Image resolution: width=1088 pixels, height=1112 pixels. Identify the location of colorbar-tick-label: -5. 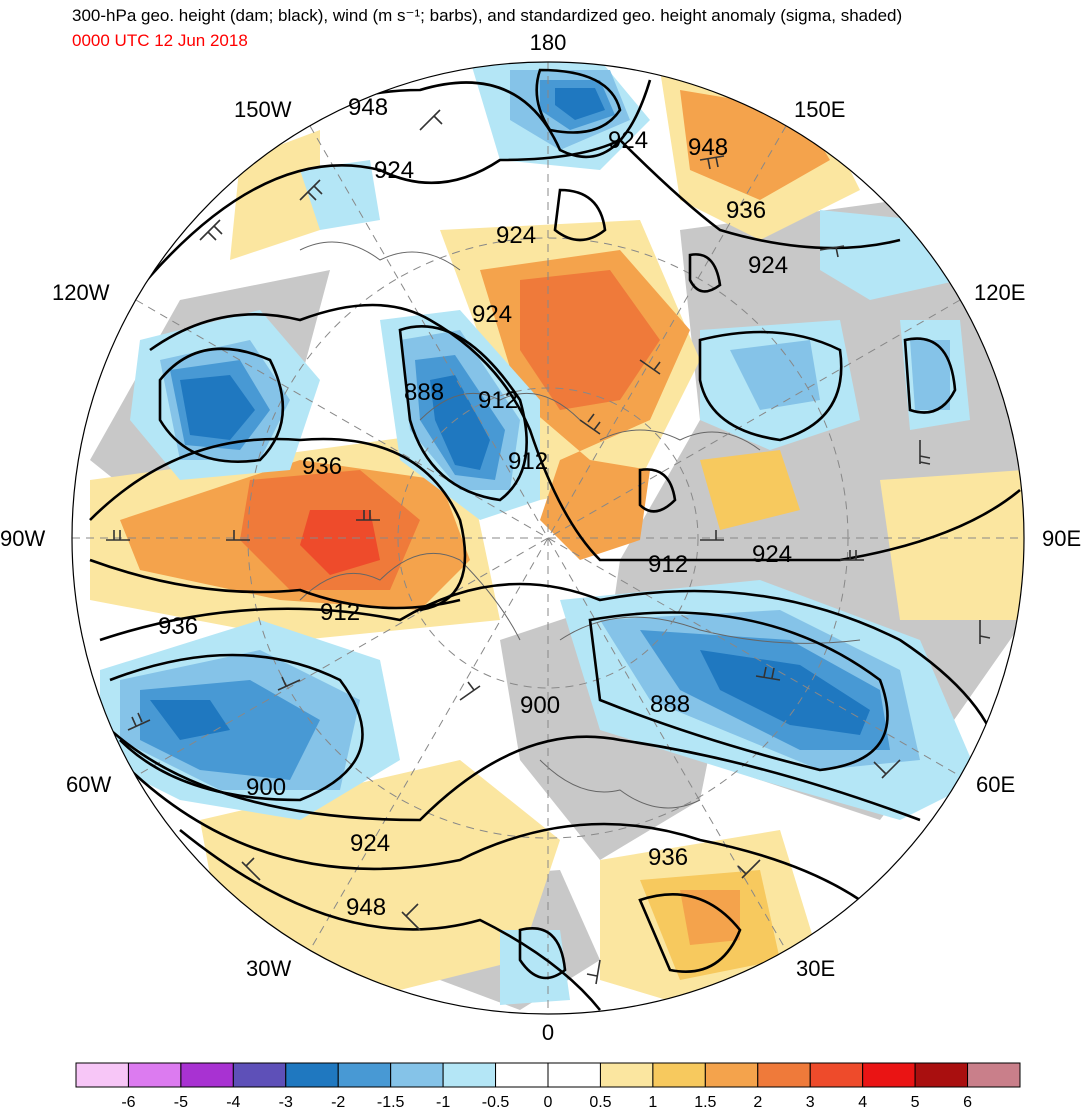
(180, 1102).